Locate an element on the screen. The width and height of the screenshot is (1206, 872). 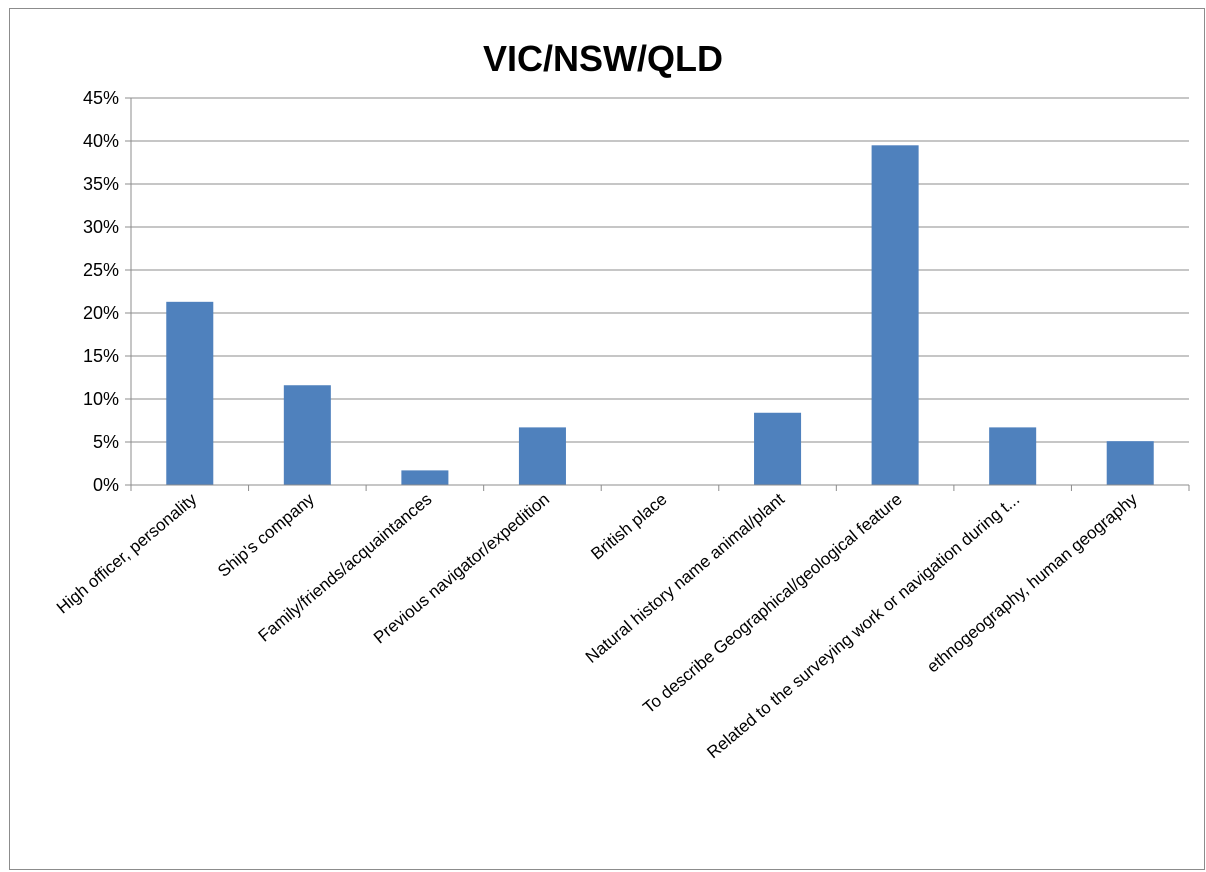
chart-title: VIC/NSW/QLD is located at coordinates (603, 58).